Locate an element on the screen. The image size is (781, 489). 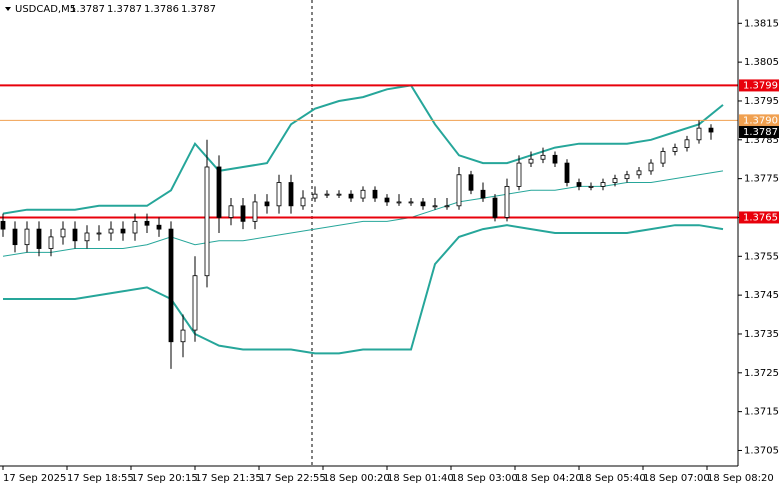
level-label: 1.3799 is located at coordinates (760, 85).